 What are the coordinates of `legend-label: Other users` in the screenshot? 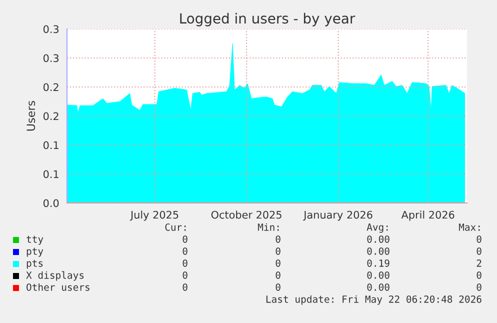 It's located at (58, 287).